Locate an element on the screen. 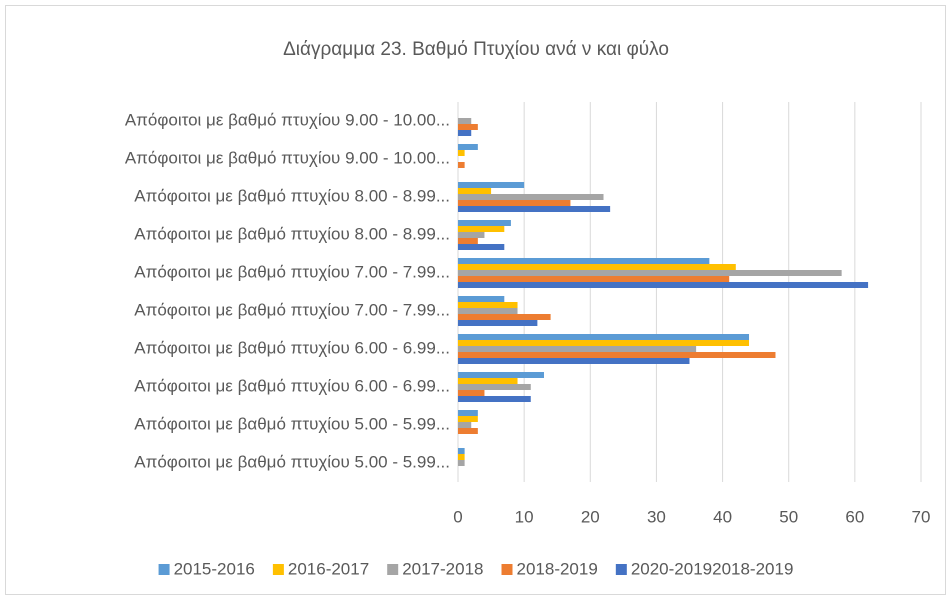 This screenshot has width=952, height=601. x-tick-label: 60 is located at coordinates (854, 516).